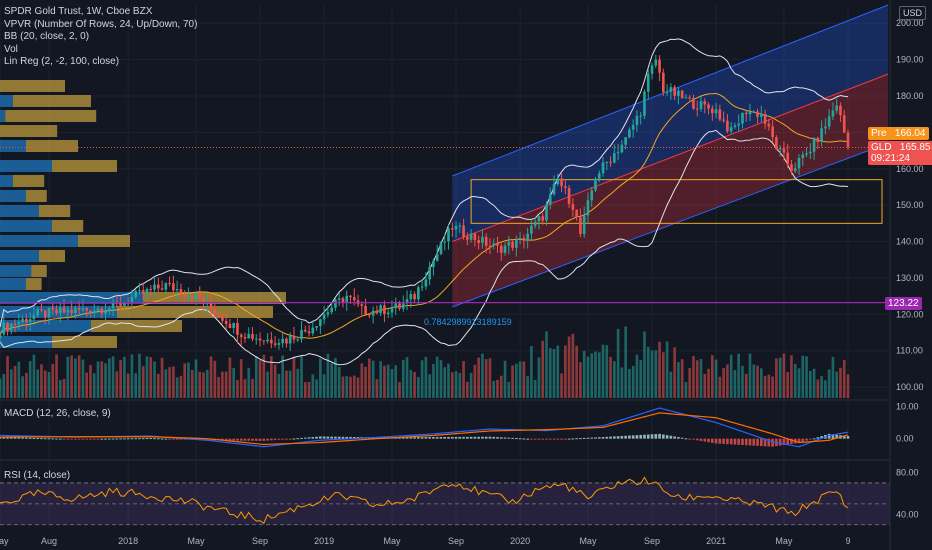 Image resolution: width=932 pixels, height=550 pixels. What do you see at coordinates (57, 413) in the screenshot?
I see `macd-label: MACD (12, 26, close, 9)` at bounding box center [57, 413].